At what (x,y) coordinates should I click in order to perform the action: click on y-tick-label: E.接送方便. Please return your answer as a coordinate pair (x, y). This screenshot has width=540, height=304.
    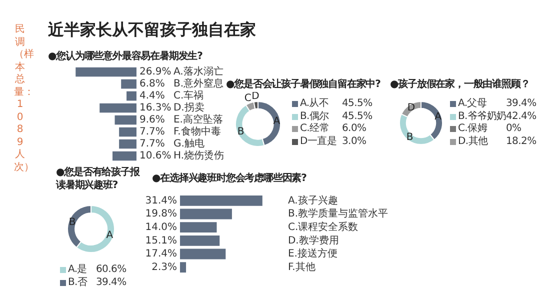
    Looking at the image, I should click on (313, 254).